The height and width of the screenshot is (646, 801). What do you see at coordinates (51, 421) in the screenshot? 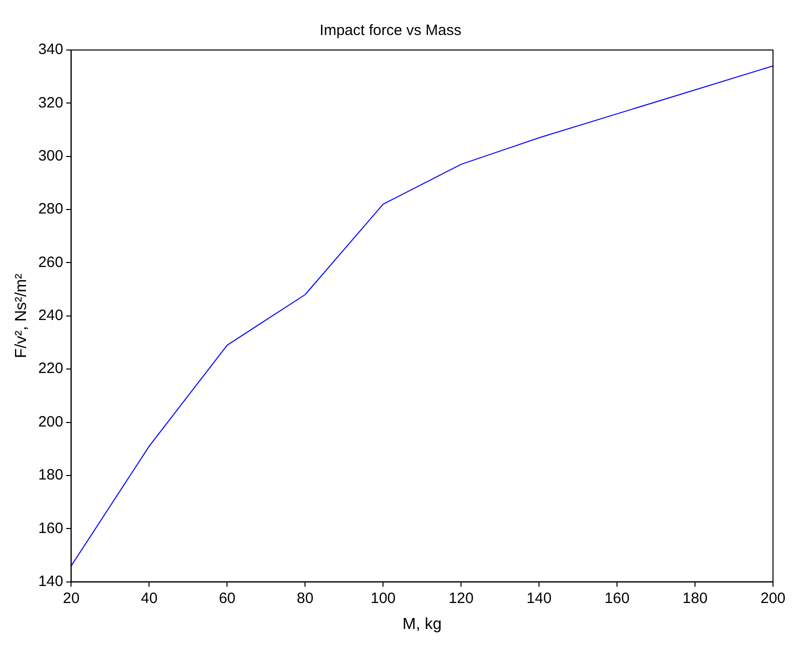
I see `y-tick-label: 200` at bounding box center [51, 421].